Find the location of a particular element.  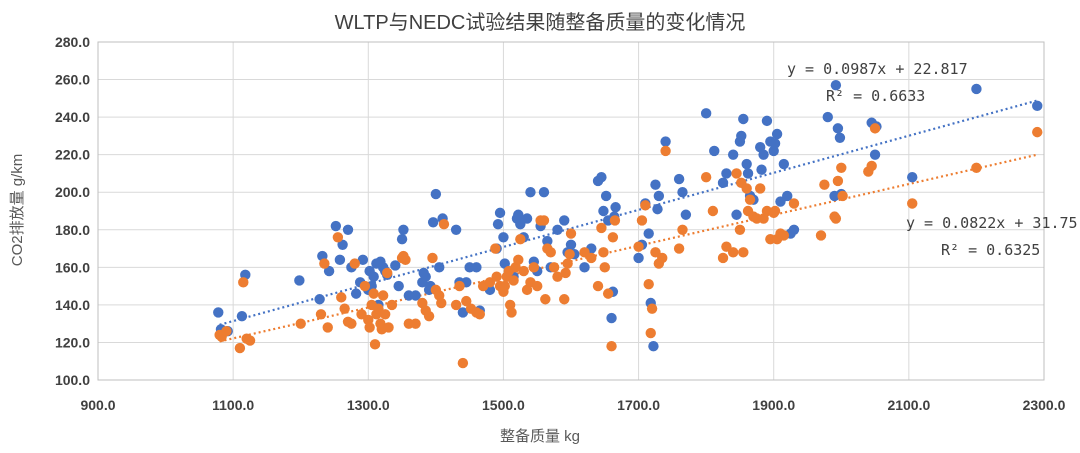

wltp-trend-r2: R² = 0.6633 is located at coordinates (875, 96).